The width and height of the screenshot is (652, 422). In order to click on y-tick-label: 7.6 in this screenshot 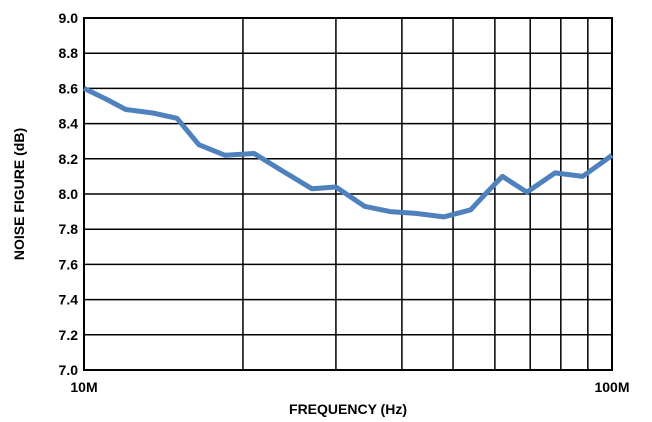, I will do `click(69, 264)`.